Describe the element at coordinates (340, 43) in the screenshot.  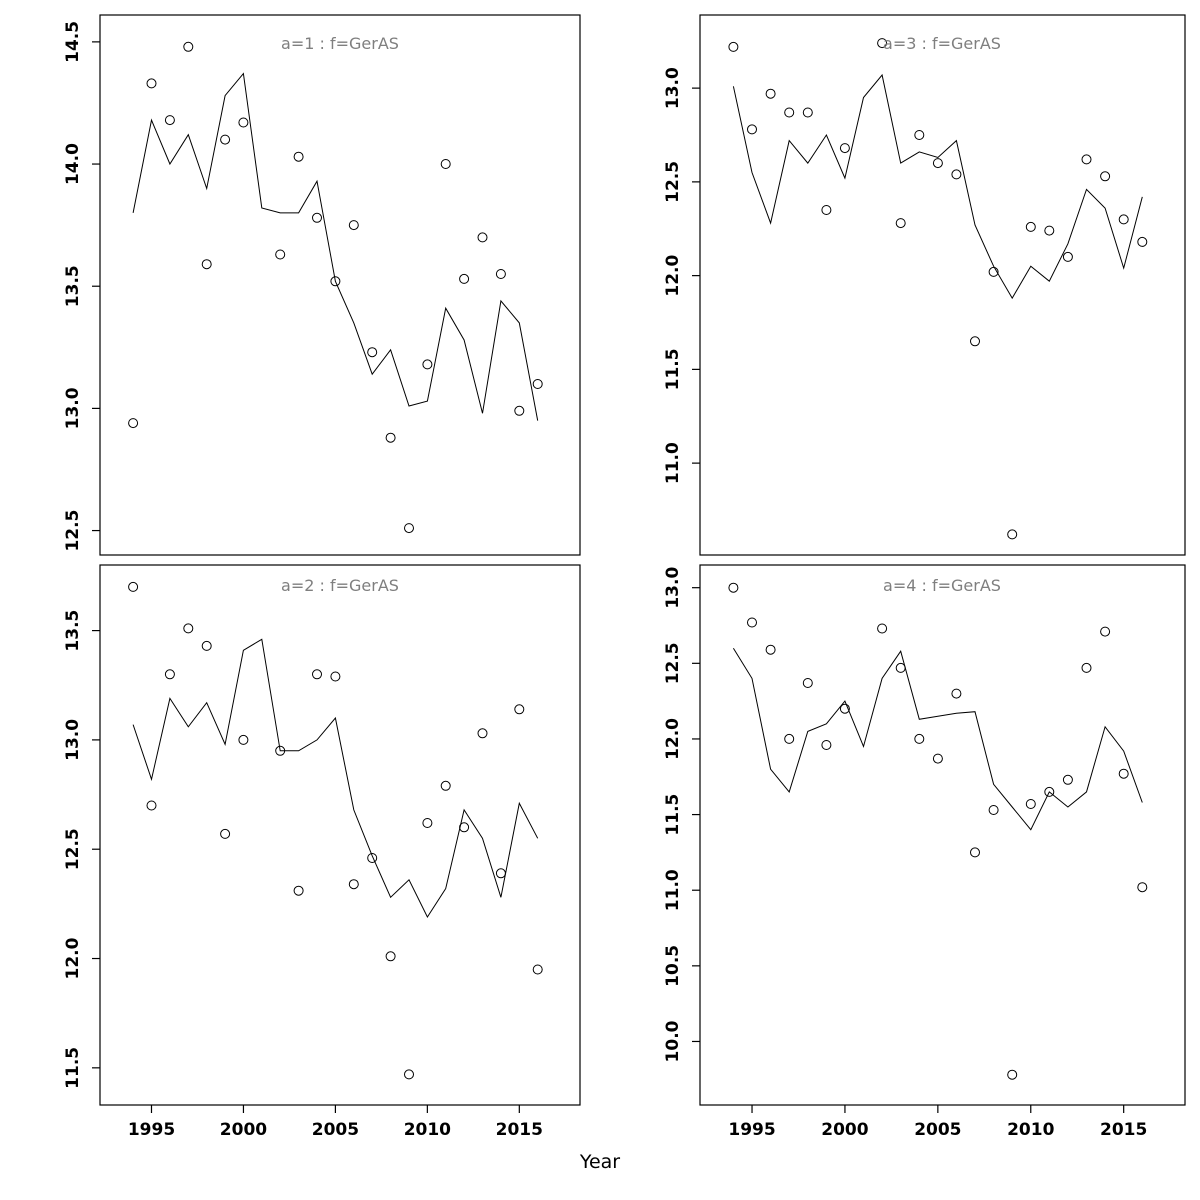
I see `panel-title-a1: a=1 : f=GerAS` at that location.